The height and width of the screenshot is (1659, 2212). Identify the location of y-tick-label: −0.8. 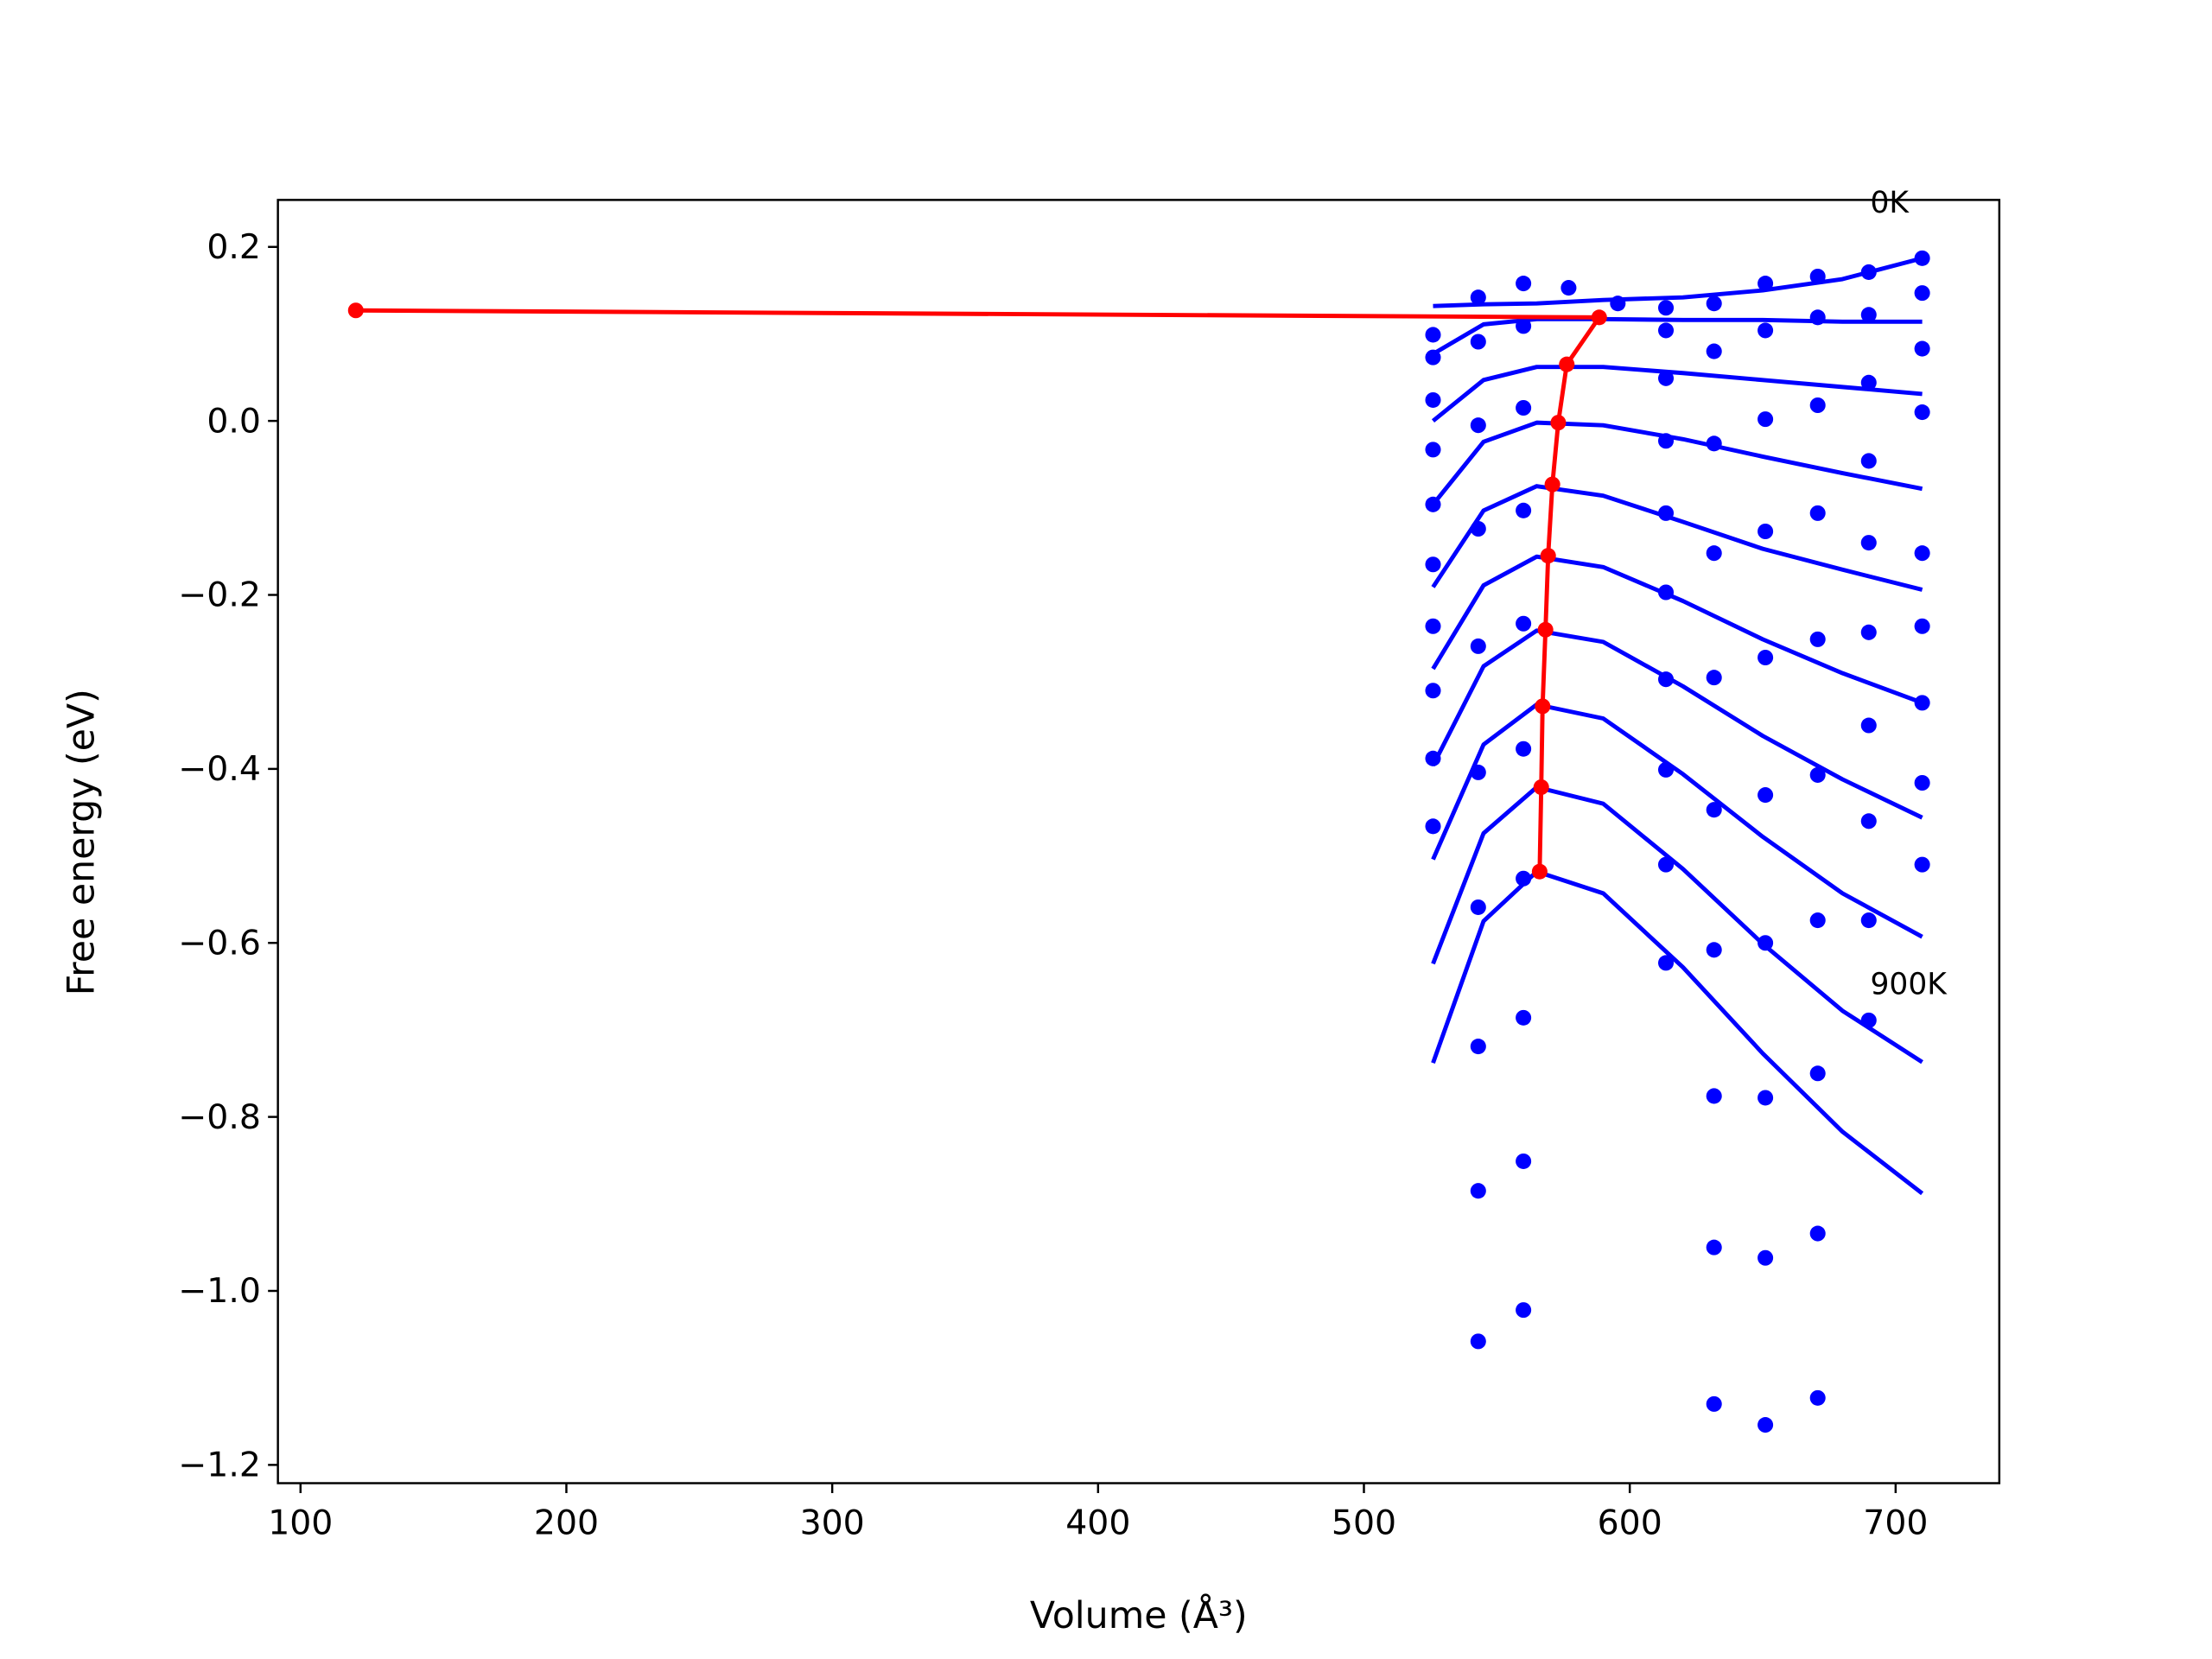
(219, 1117).